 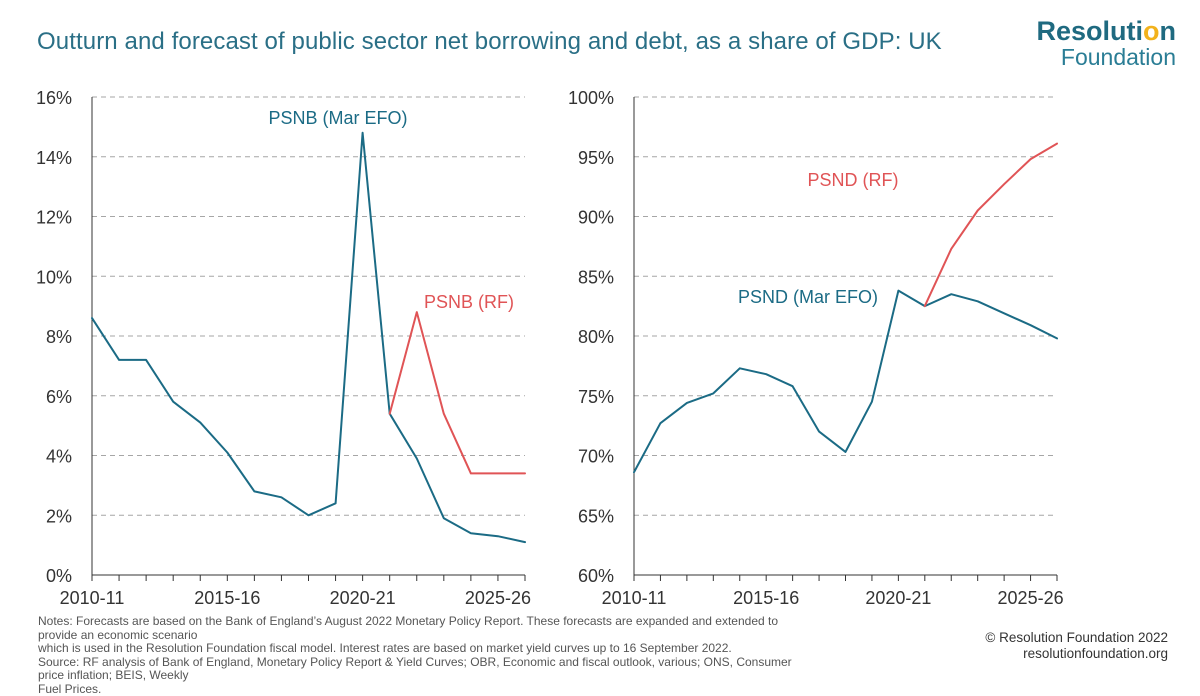 What do you see at coordinates (596, 457) in the screenshot?
I see `psnd-y-tick-label: 70%` at bounding box center [596, 457].